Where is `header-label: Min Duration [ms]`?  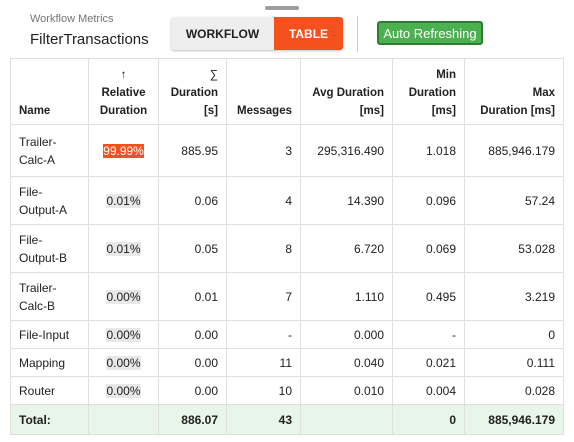
header-label: Min Duration [ms] is located at coordinates (432, 93).